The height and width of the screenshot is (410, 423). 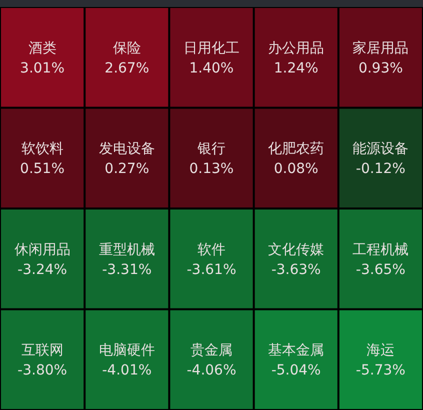 What do you see at coordinates (43, 270) in the screenshot?
I see `data-label: -3.24%` at bounding box center [43, 270].